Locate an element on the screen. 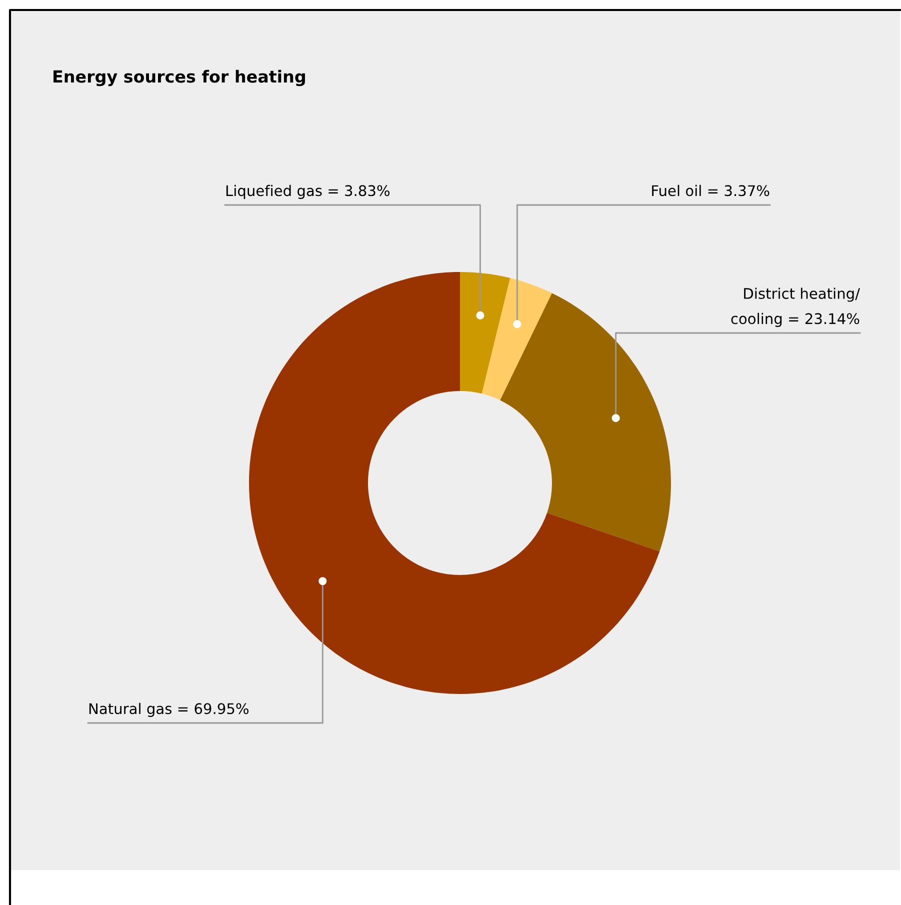  slice-label: Natural gas = 69.95% is located at coordinates (169, 709).